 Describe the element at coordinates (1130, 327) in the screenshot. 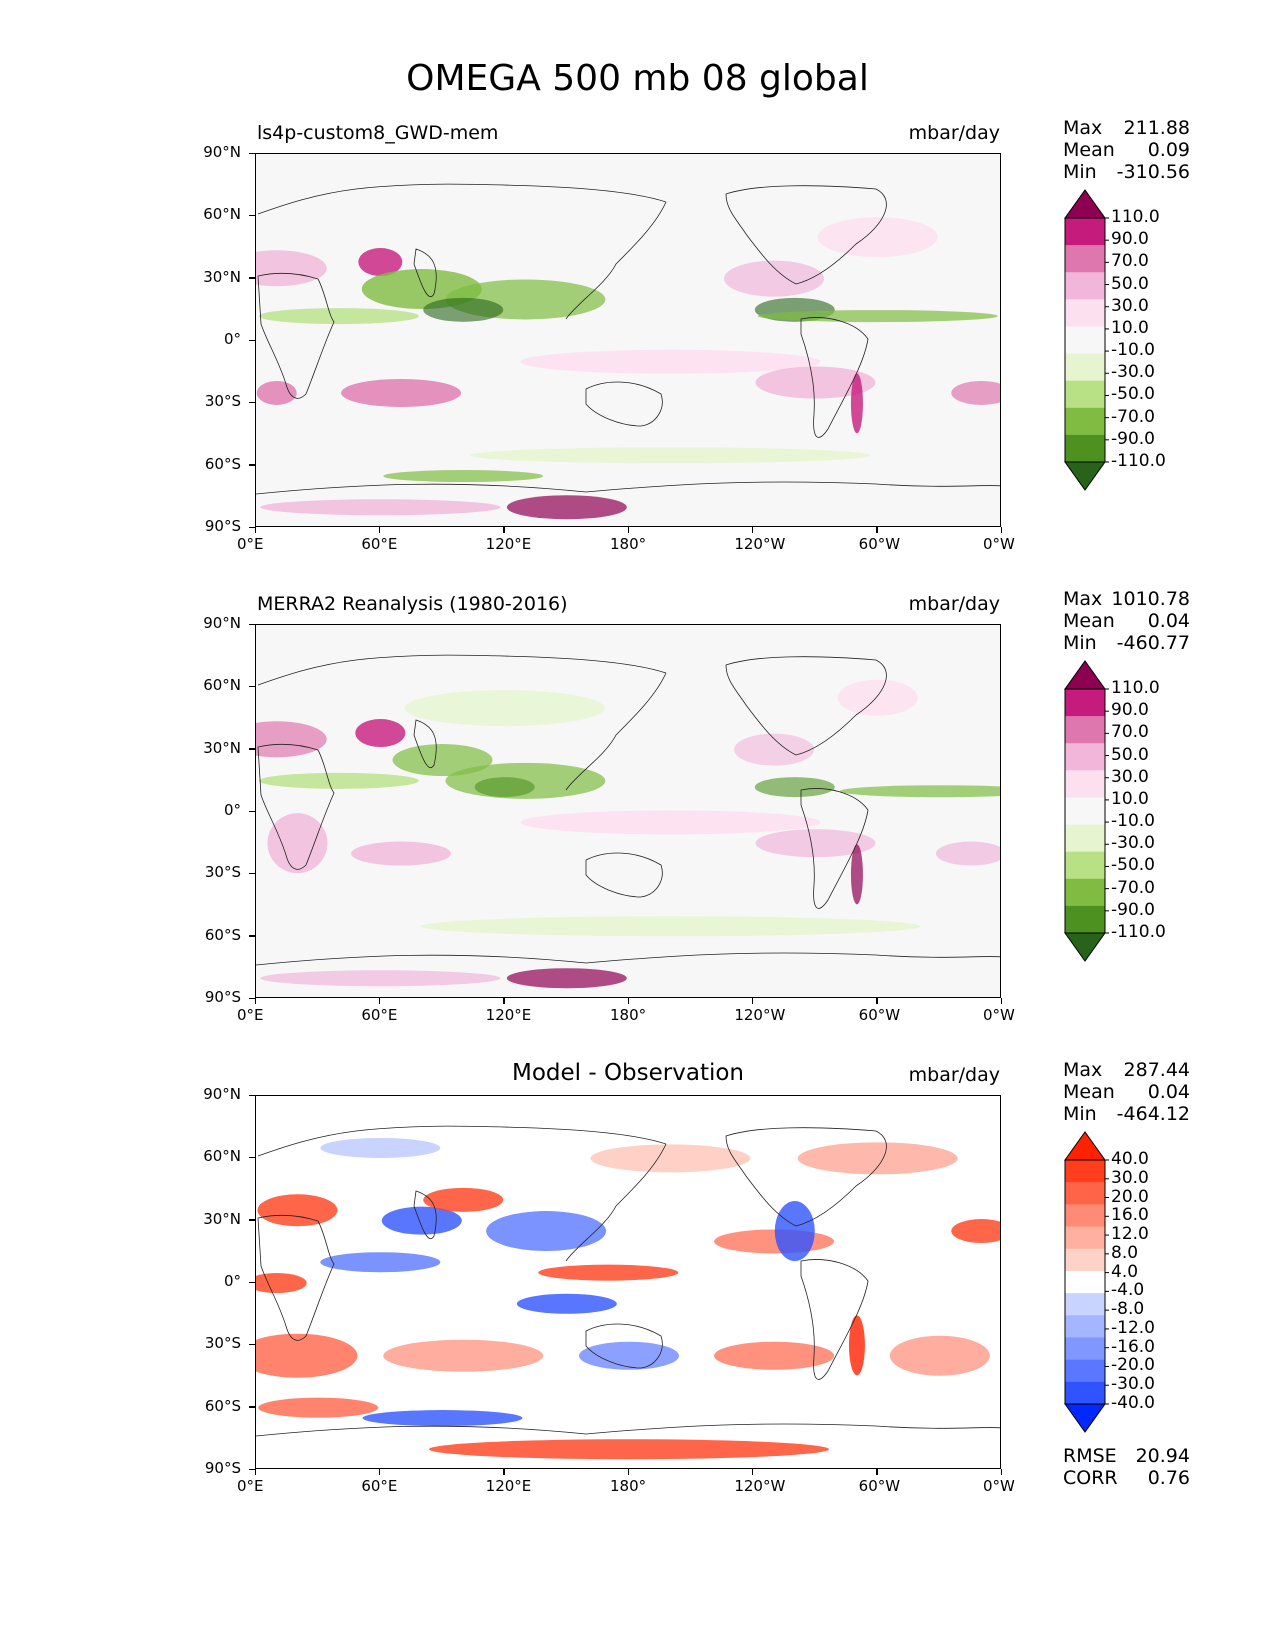

I see `panel1-colorbar-label-5: 10.0` at that location.